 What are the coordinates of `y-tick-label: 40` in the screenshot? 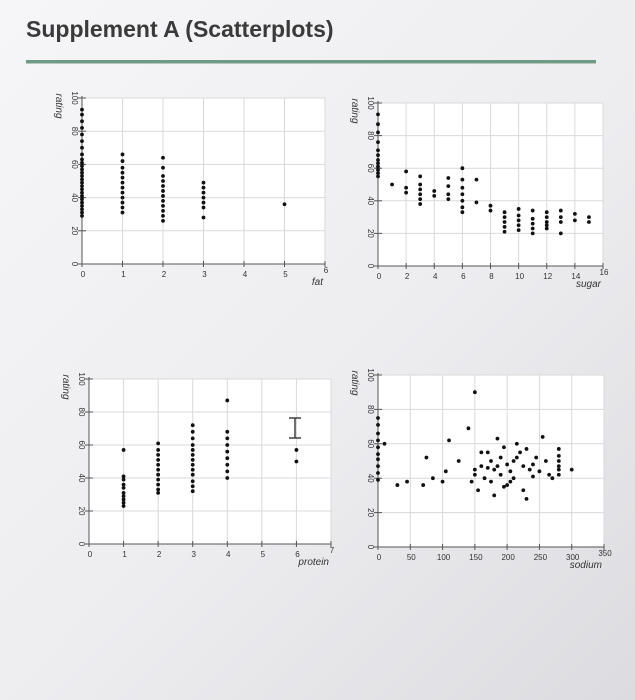 It's located at (370, 478).